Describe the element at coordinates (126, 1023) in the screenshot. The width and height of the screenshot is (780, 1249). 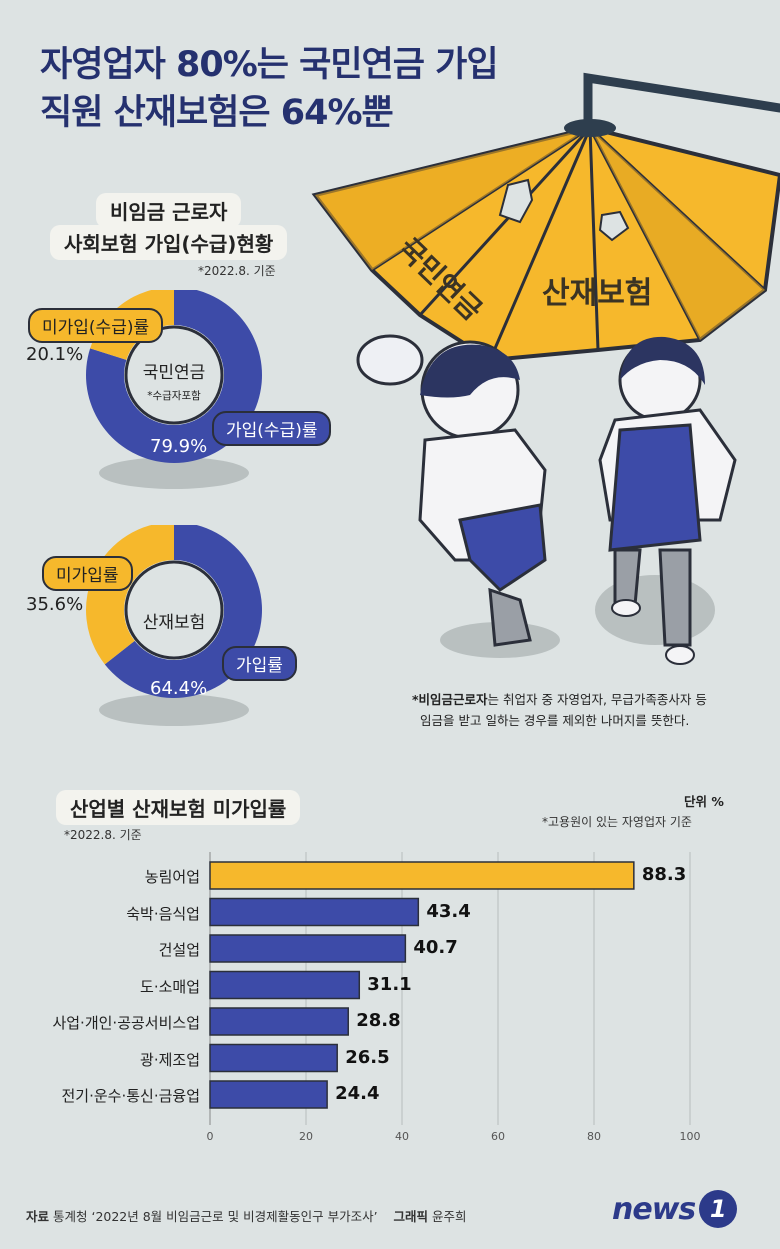
I see `category-label: 사업·개인·공공서비스업` at that location.